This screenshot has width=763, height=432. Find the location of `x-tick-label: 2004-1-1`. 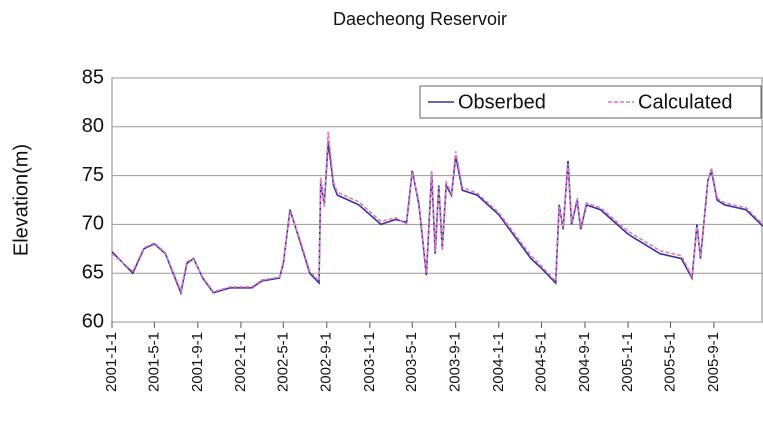

x-tick-label: 2004-1-1 is located at coordinates (498, 362).